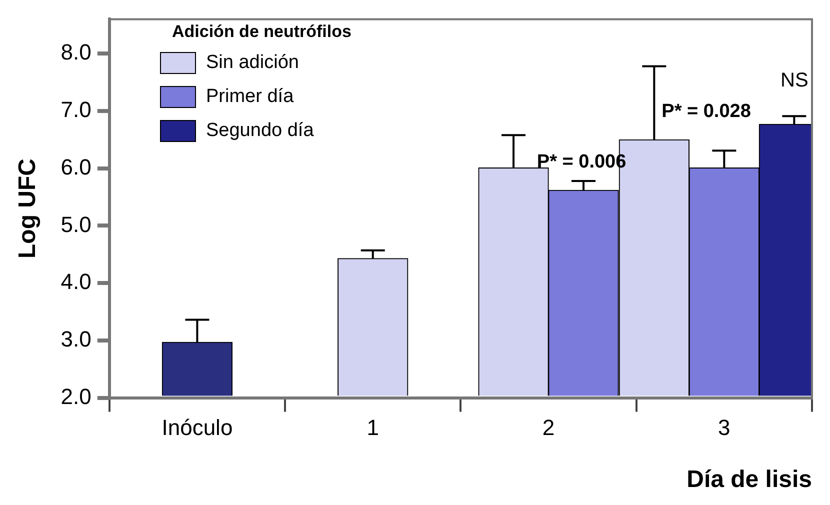  I want to click on y-tick-label: 4.0, so click(76, 281).